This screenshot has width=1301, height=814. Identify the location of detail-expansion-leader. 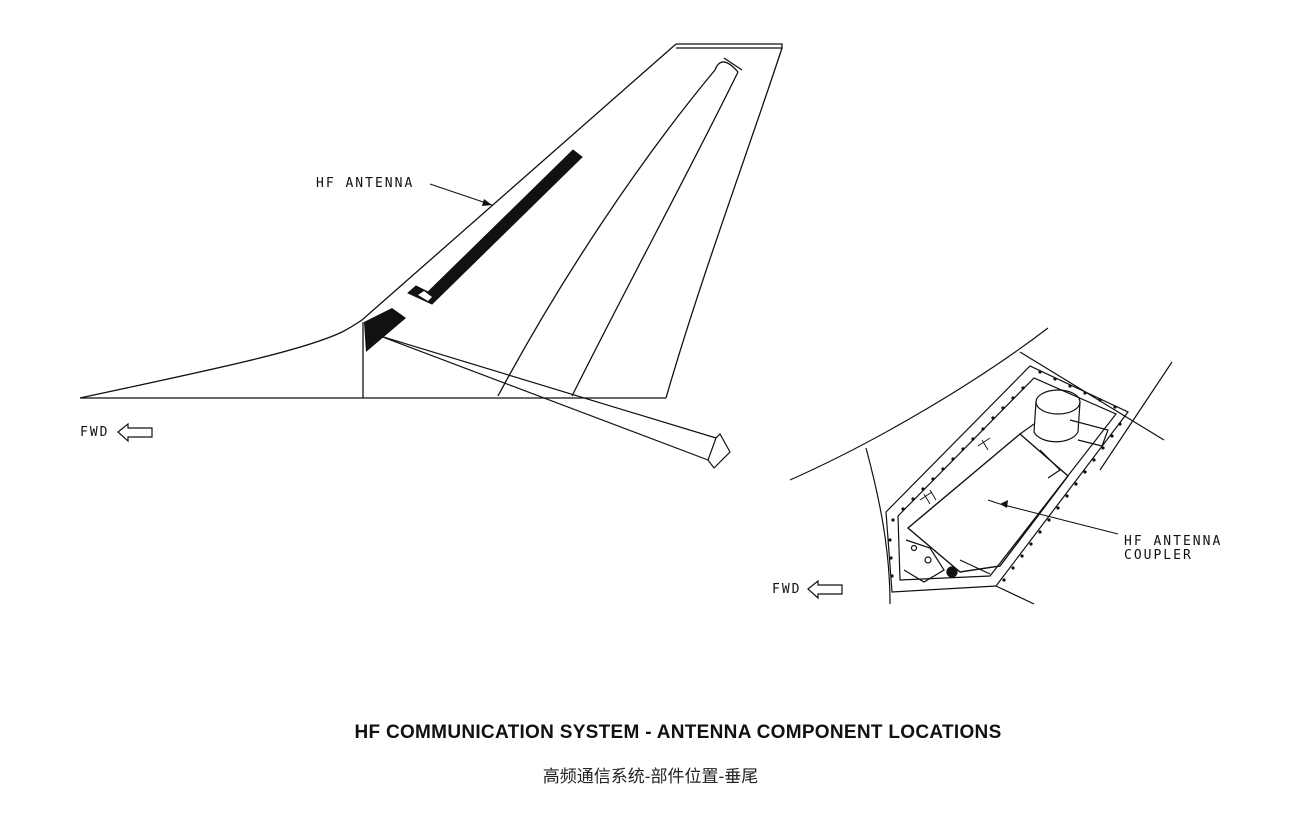
(555, 402).